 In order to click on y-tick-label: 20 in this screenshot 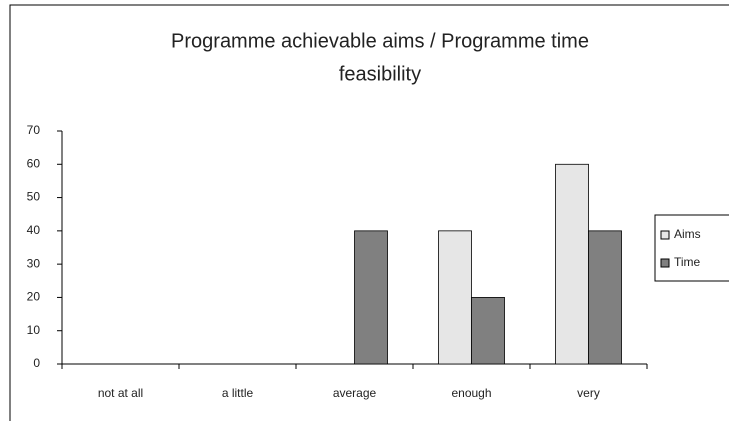, I will do `click(34, 297)`.